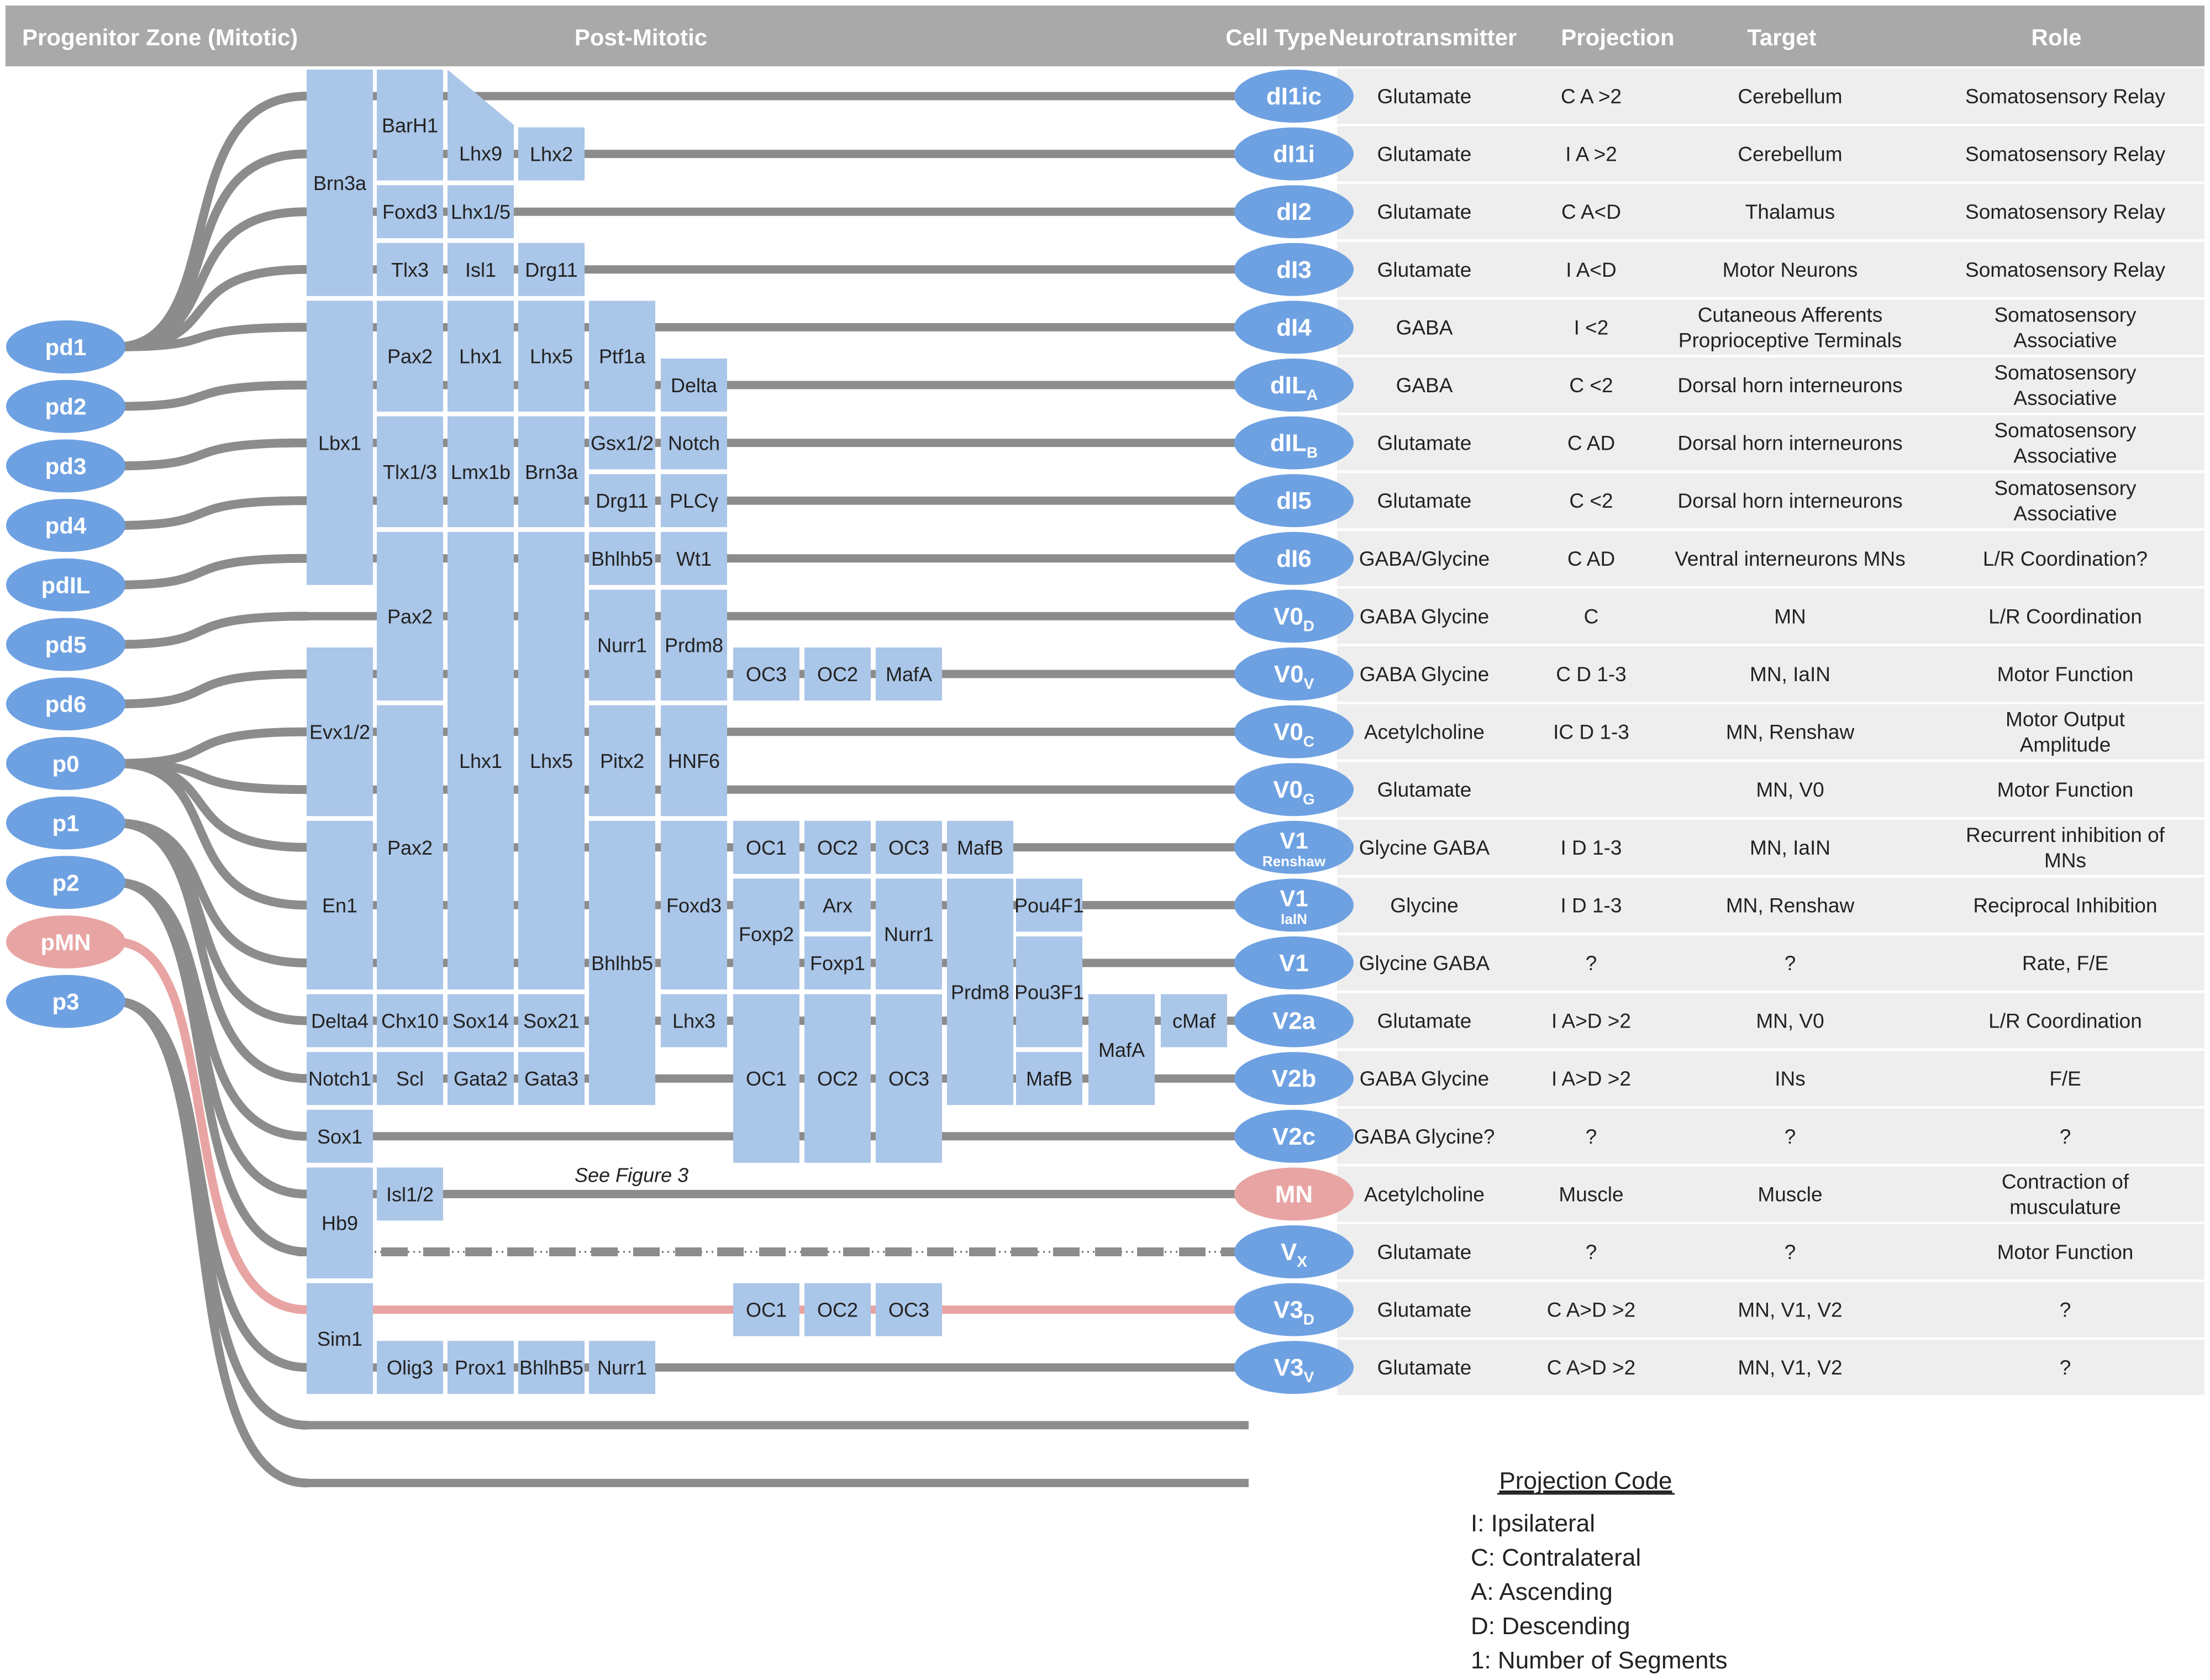 This screenshot has height=1680, width=2210. I want to click on marker-box: Prox1, so click(481, 1367).